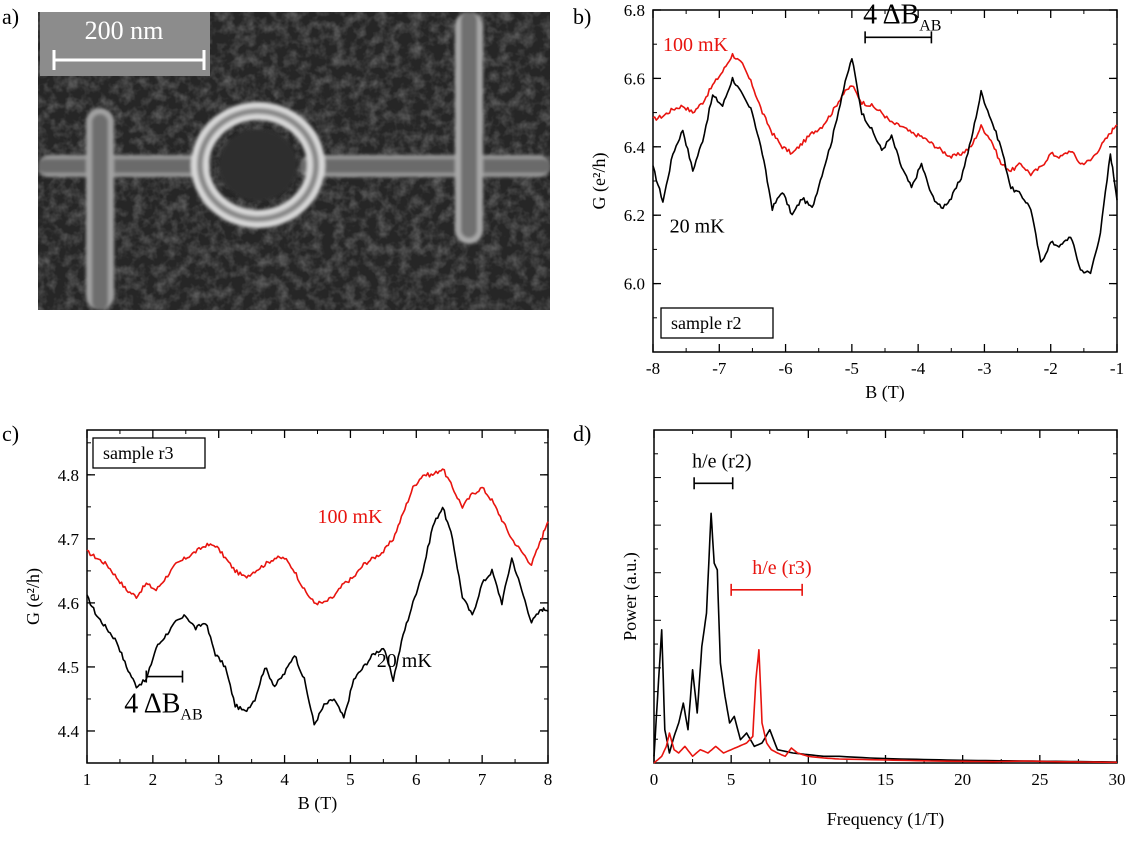  I want to click on x-tick-label: -1, so click(1117, 368).